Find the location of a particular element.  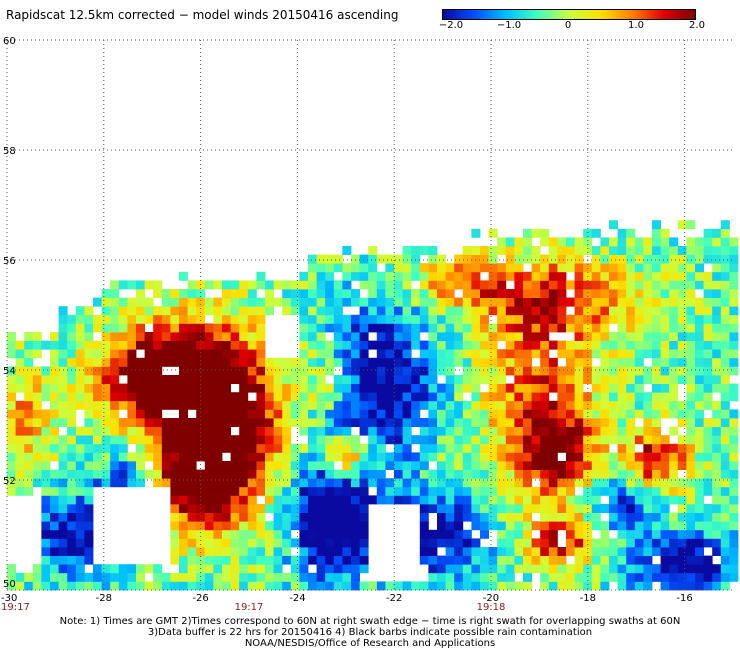

colorbar-label-min: −2.0 is located at coordinates (451, 25).